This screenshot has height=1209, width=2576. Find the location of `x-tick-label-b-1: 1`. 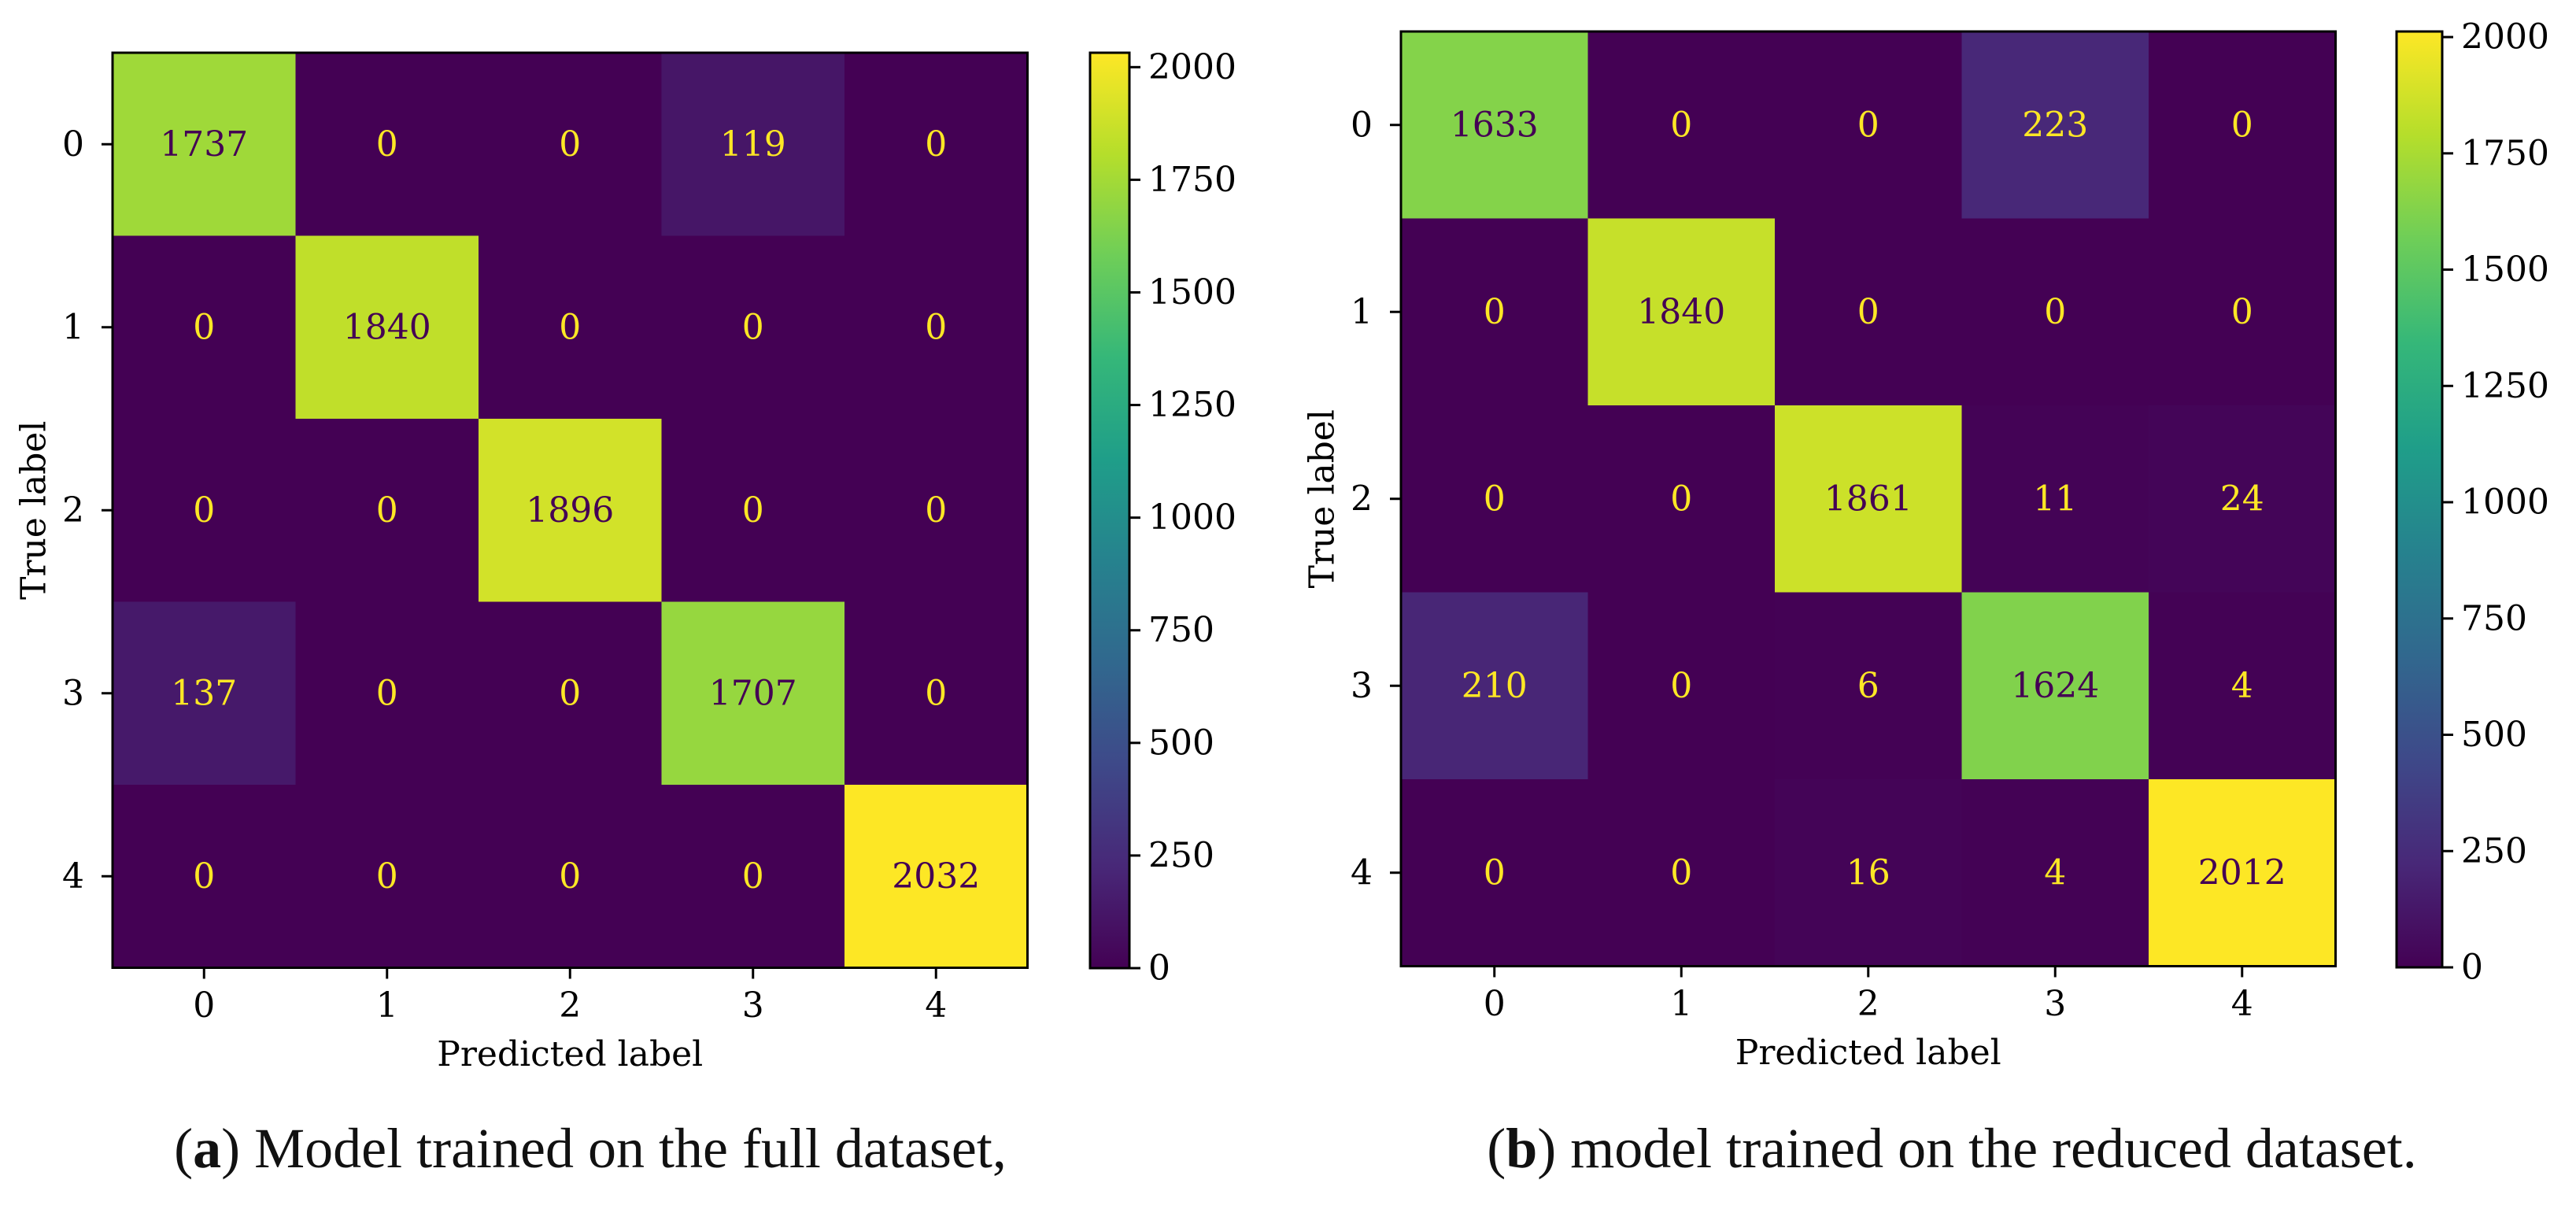

x-tick-label-b-1: 1 is located at coordinates (1681, 1004).